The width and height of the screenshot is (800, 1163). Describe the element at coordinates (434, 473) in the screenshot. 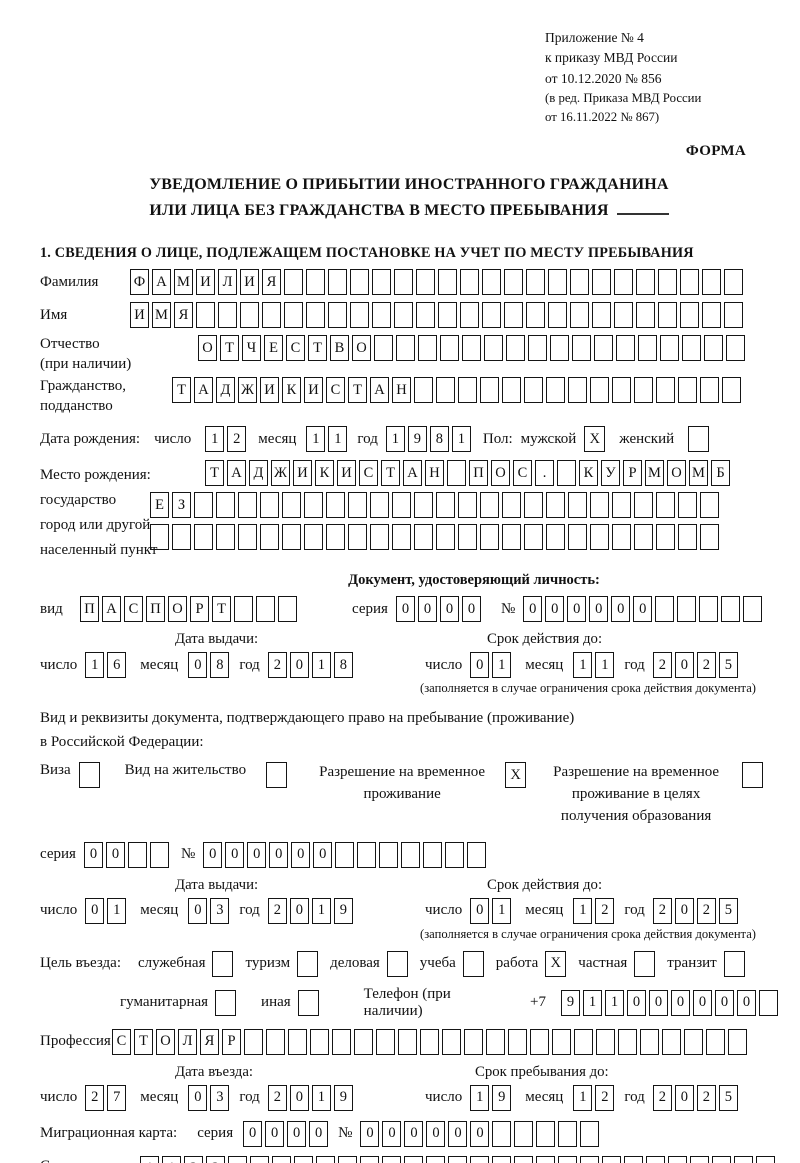

I see `char-cell: Н` at that location.